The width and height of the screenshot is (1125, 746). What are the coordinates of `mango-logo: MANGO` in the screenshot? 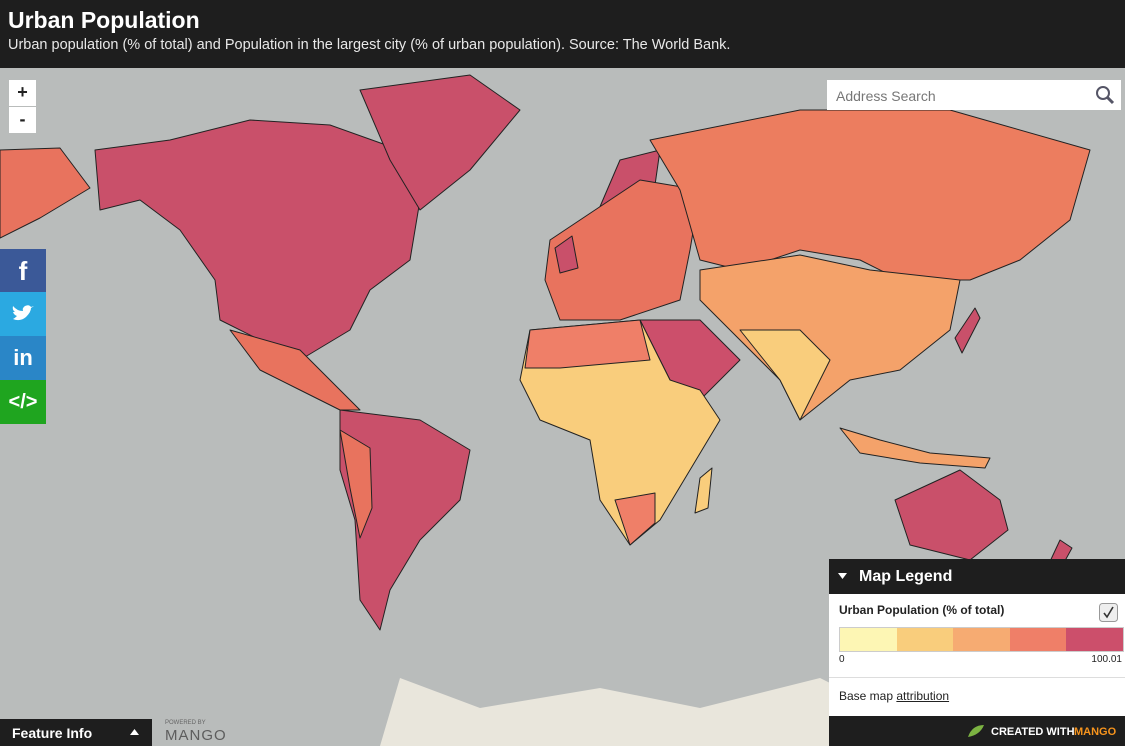 It's located at (196, 735).